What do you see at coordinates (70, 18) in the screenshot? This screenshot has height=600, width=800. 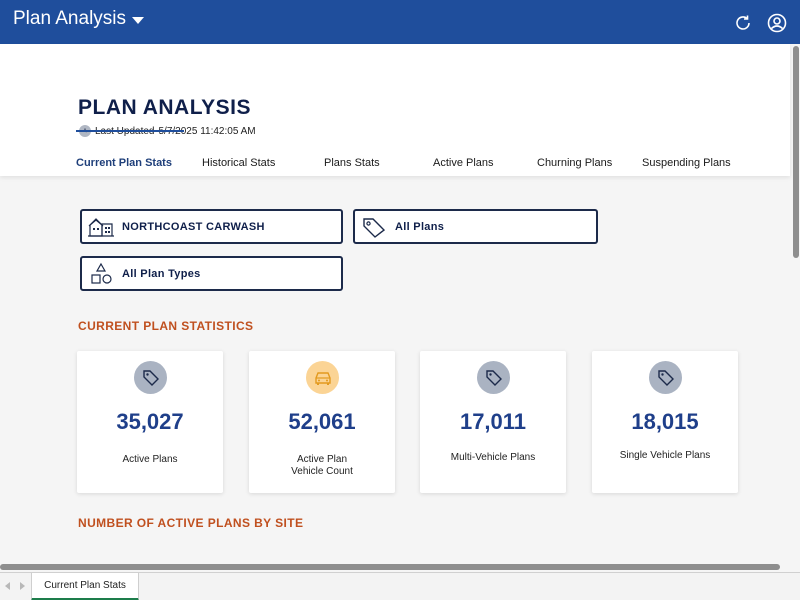 I see `app-title: Plan Analysis` at bounding box center [70, 18].